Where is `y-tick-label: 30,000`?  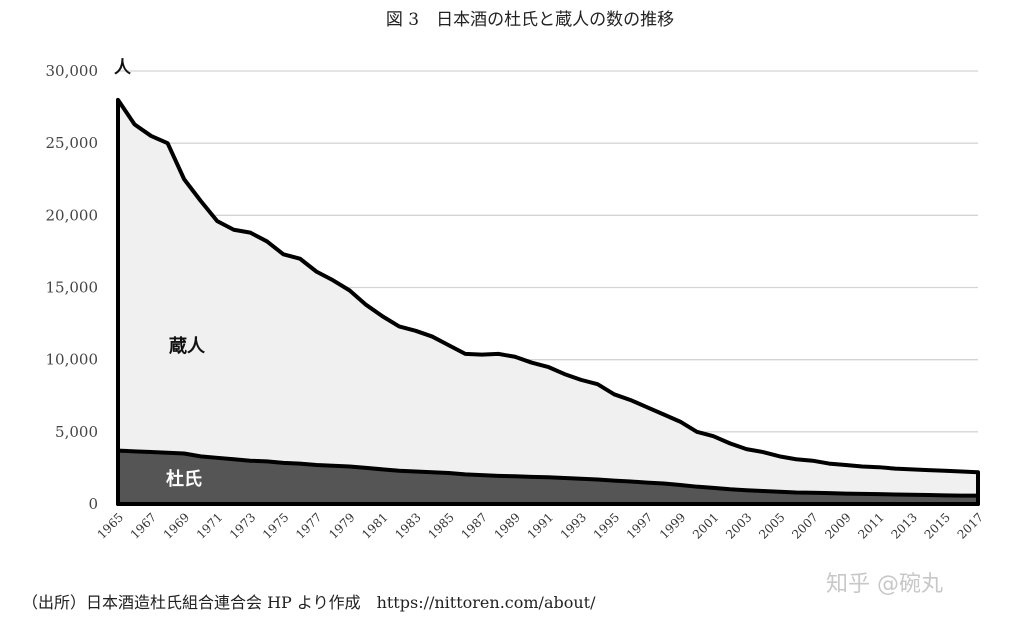 y-tick-label: 30,000 is located at coordinates (72, 71).